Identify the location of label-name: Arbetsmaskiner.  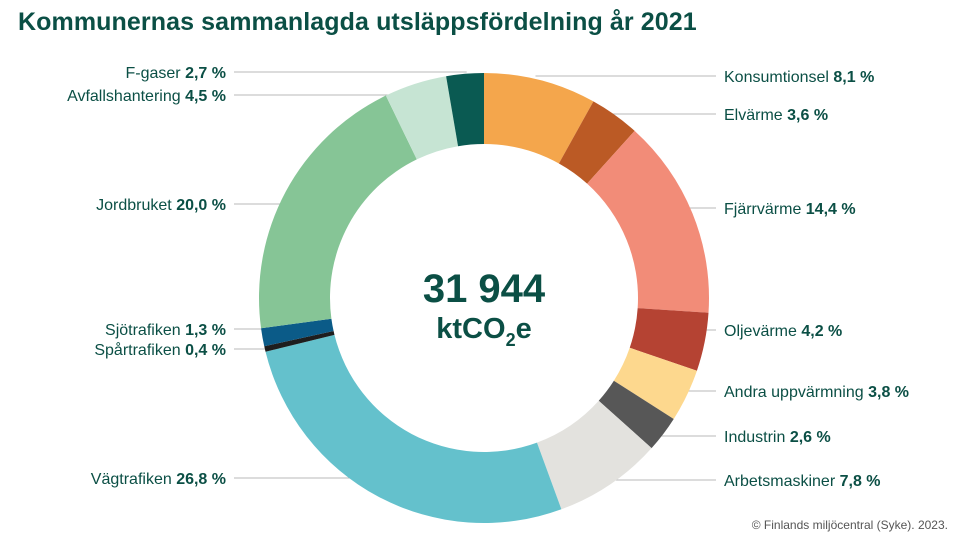
(782, 481).